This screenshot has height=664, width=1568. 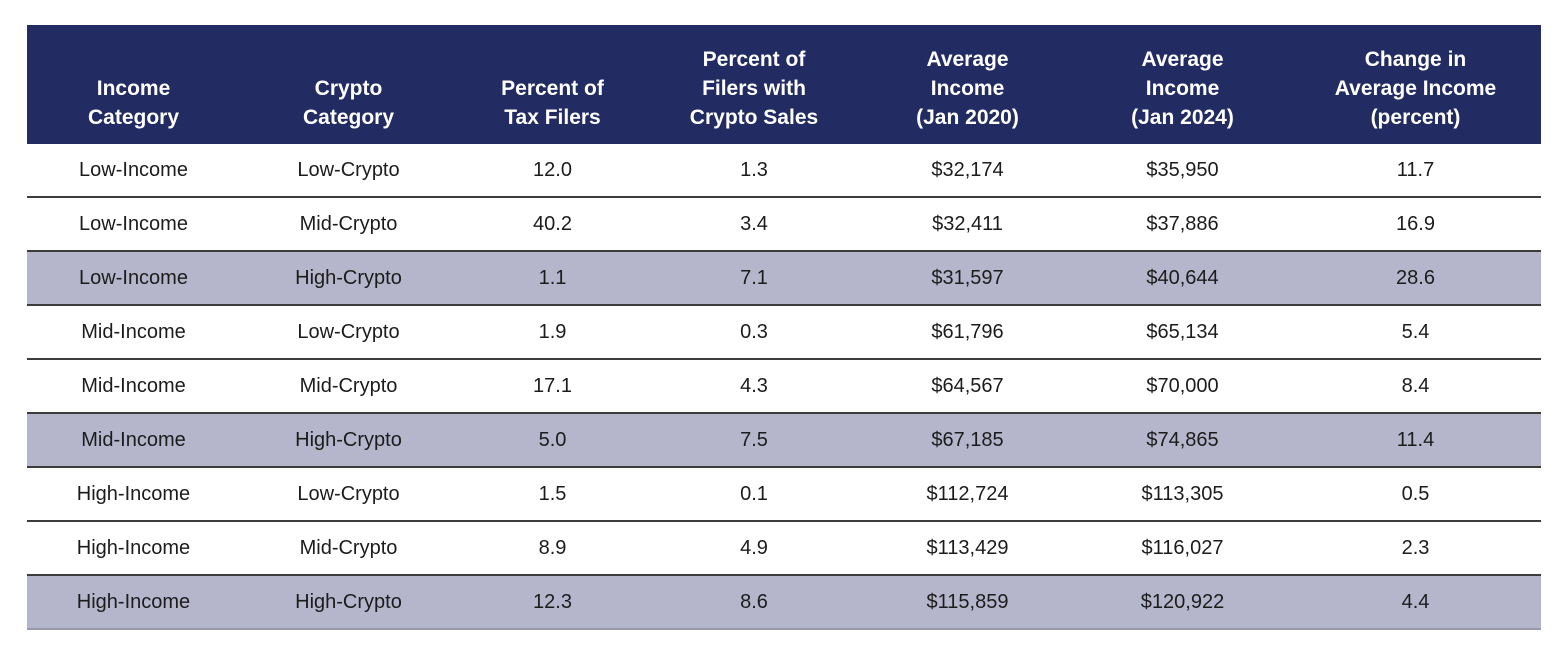 What do you see at coordinates (552, 277) in the screenshot?
I see `table-cell: 1.1` at bounding box center [552, 277].